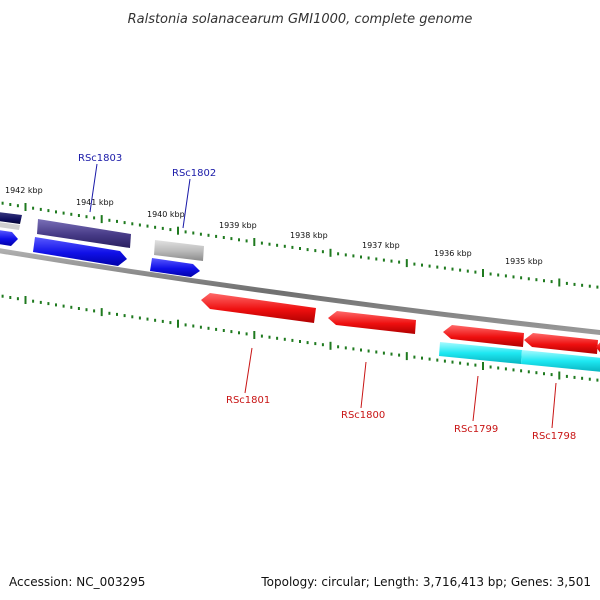  I want to click on forward-genes, so click(102, 244).